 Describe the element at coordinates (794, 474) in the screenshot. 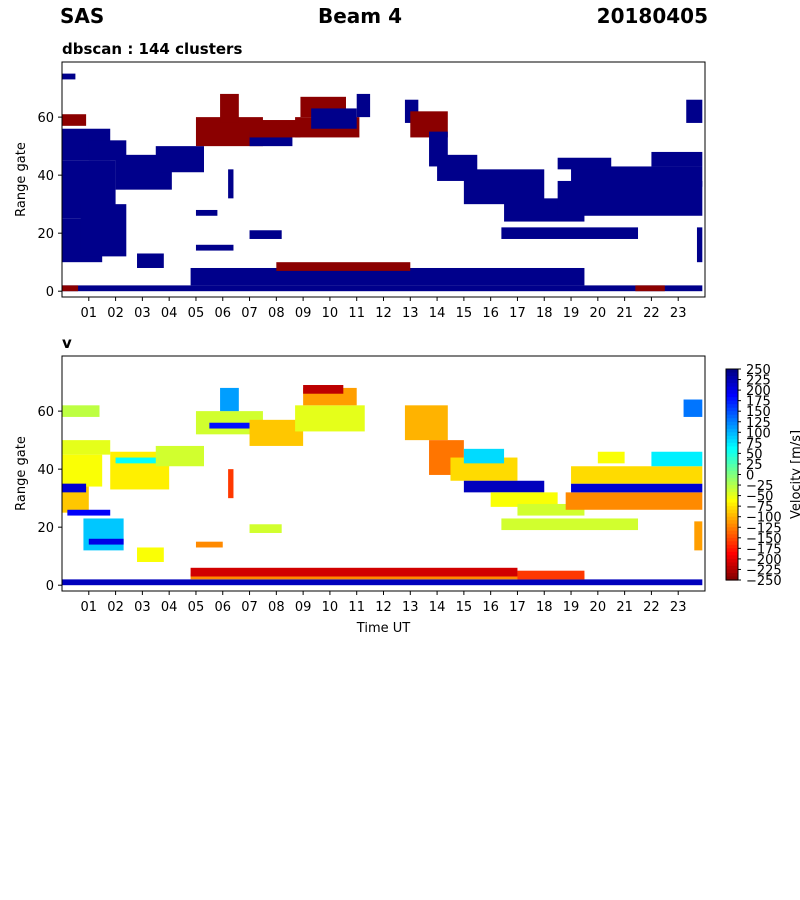

I see `colorbar-label: Velocity [m/s]` at that location.